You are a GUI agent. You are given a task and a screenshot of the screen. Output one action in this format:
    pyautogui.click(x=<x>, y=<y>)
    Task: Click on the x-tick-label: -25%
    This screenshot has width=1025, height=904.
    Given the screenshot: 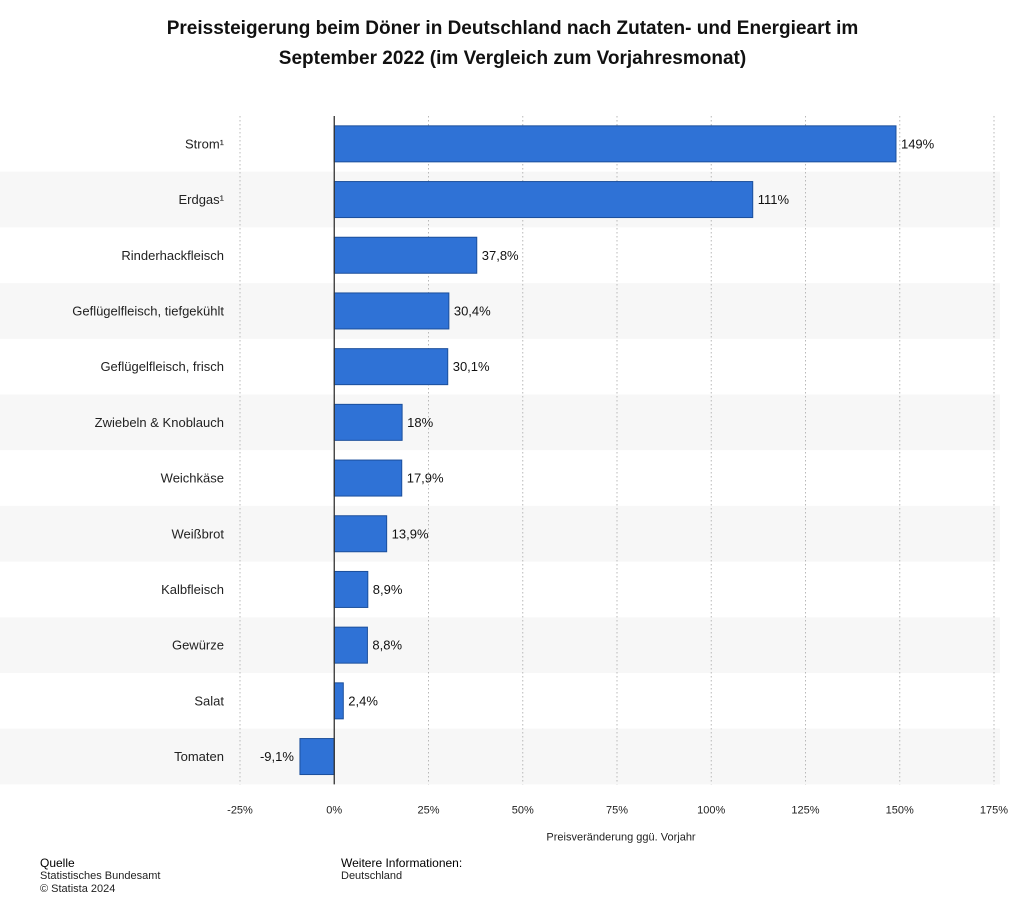 What is the action you would take?
    pyautogui.click(x=240, y=810)
    